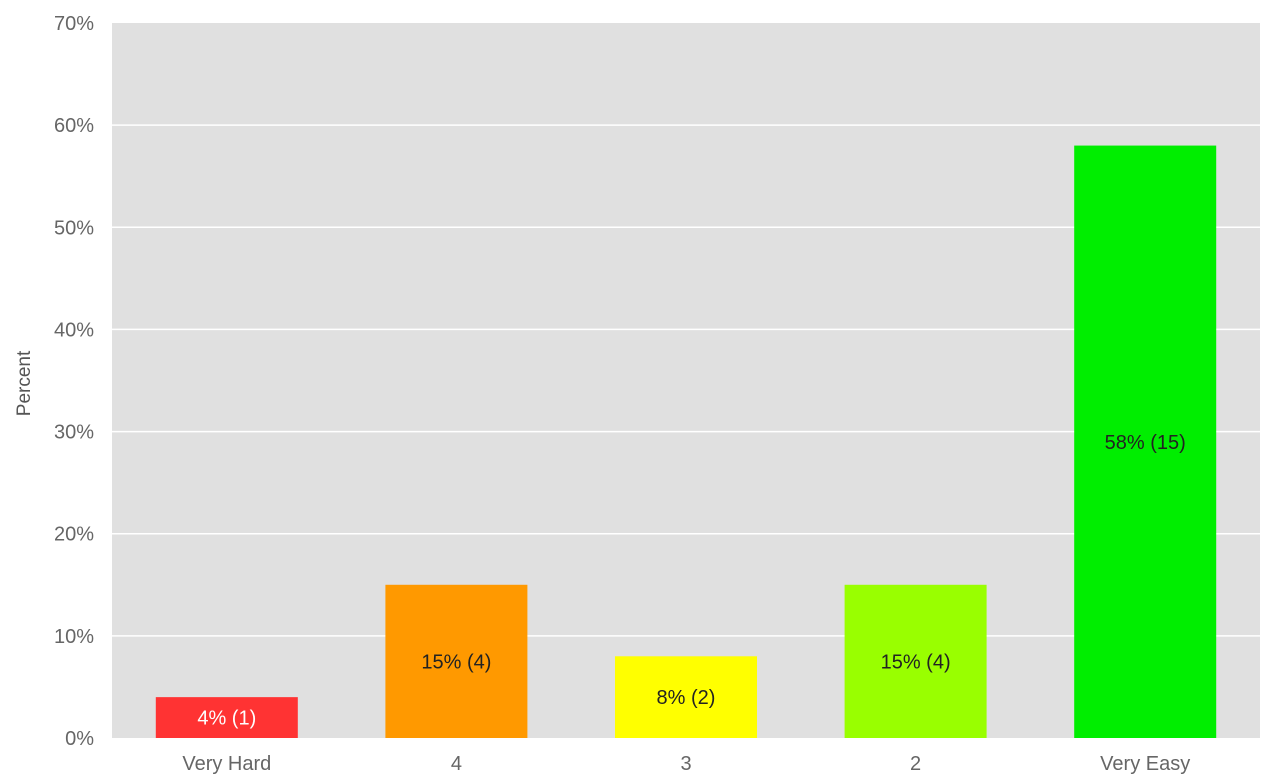 The width and height of the screenshot is (1270, 777). Describe the element at coordinates (74, 433) in the screenshot. I see `y-tick-label: 30%` at that location.